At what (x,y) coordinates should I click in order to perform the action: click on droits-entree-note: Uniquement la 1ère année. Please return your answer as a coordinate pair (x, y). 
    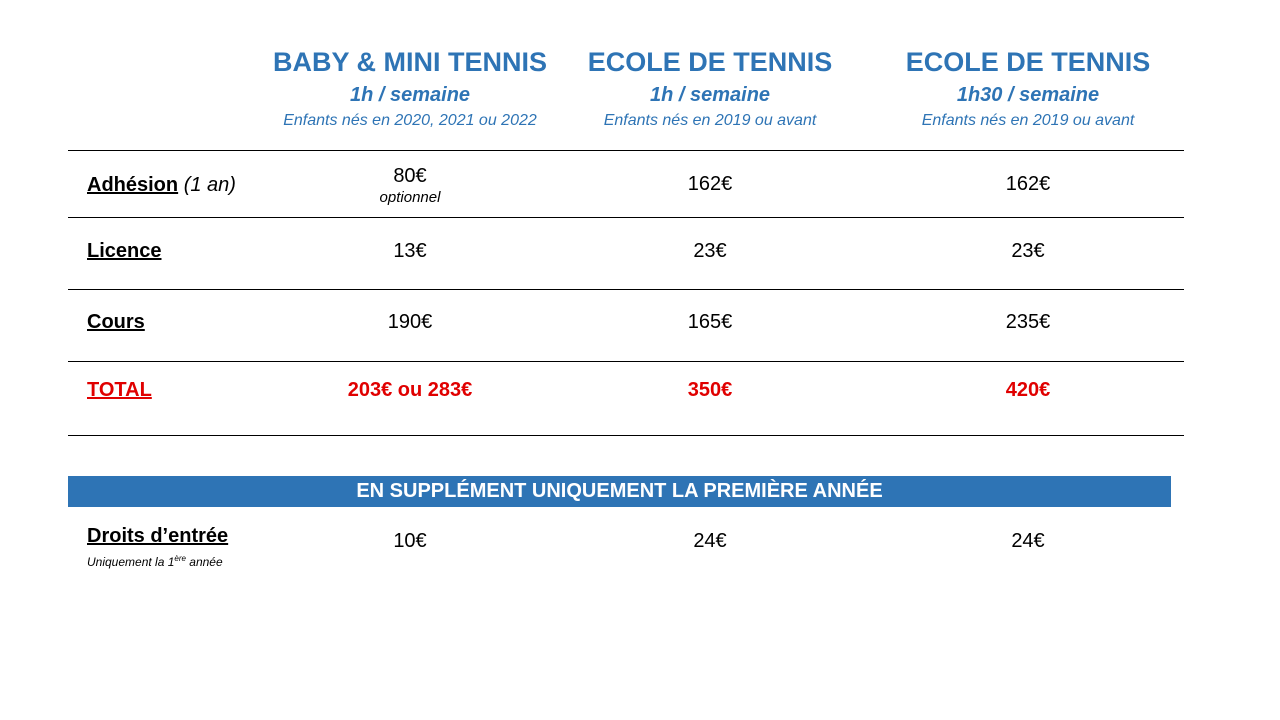
    Looking at the image, I should click on (155, 560).